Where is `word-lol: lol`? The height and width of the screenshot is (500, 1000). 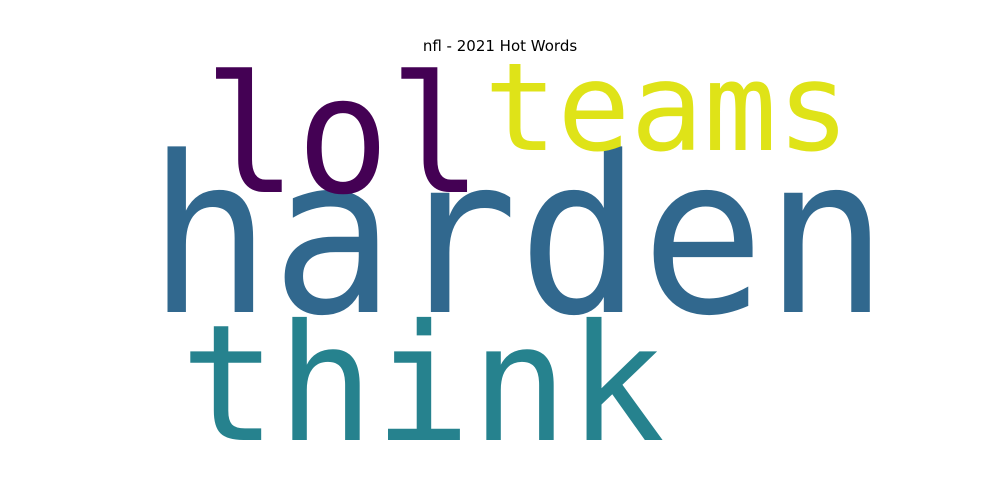
word-lol: lol is located at coordinates (343, 136).